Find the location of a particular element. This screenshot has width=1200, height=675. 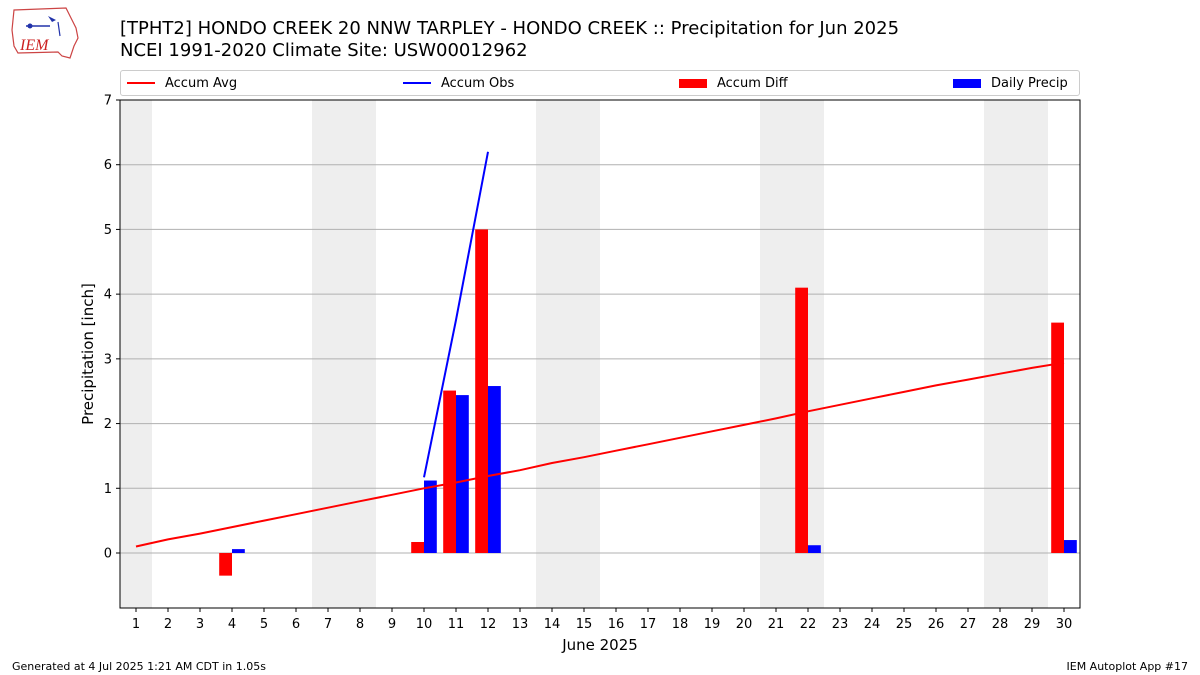

x-tick-label: 25 is located at coordinates (904, 624).